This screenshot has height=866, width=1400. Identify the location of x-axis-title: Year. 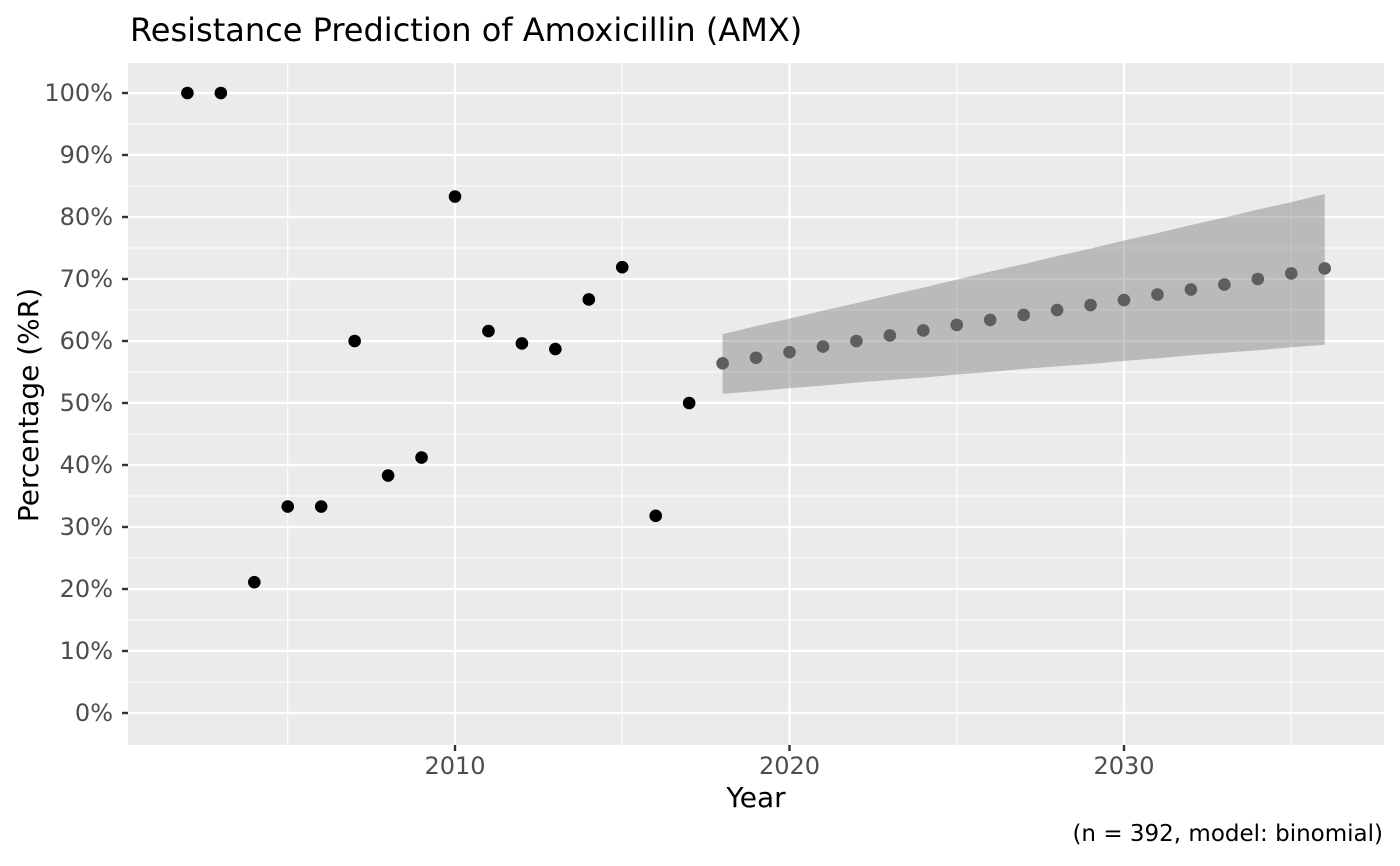
(756, 797).